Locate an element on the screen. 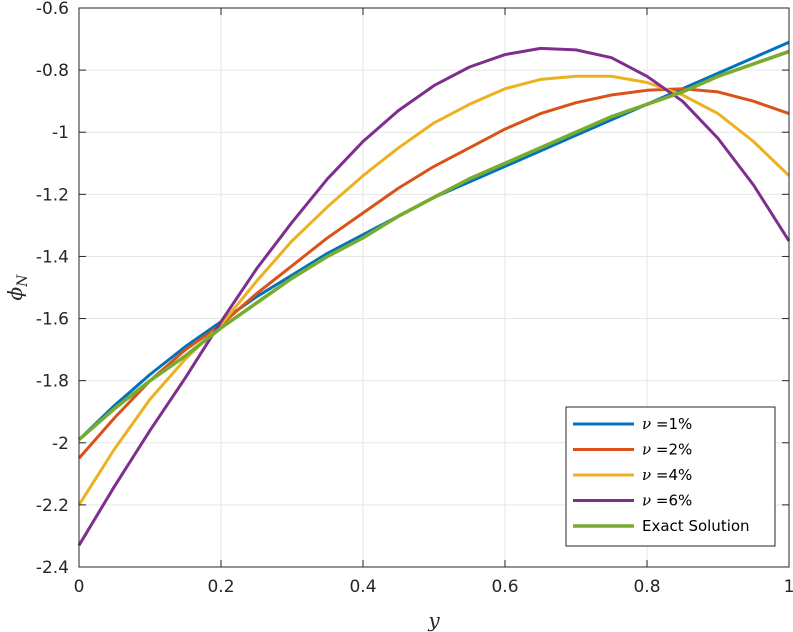 The width and height of the screenshot is (793, 632). y-tick-label: -2.2 is located at coordinates (52, 506).